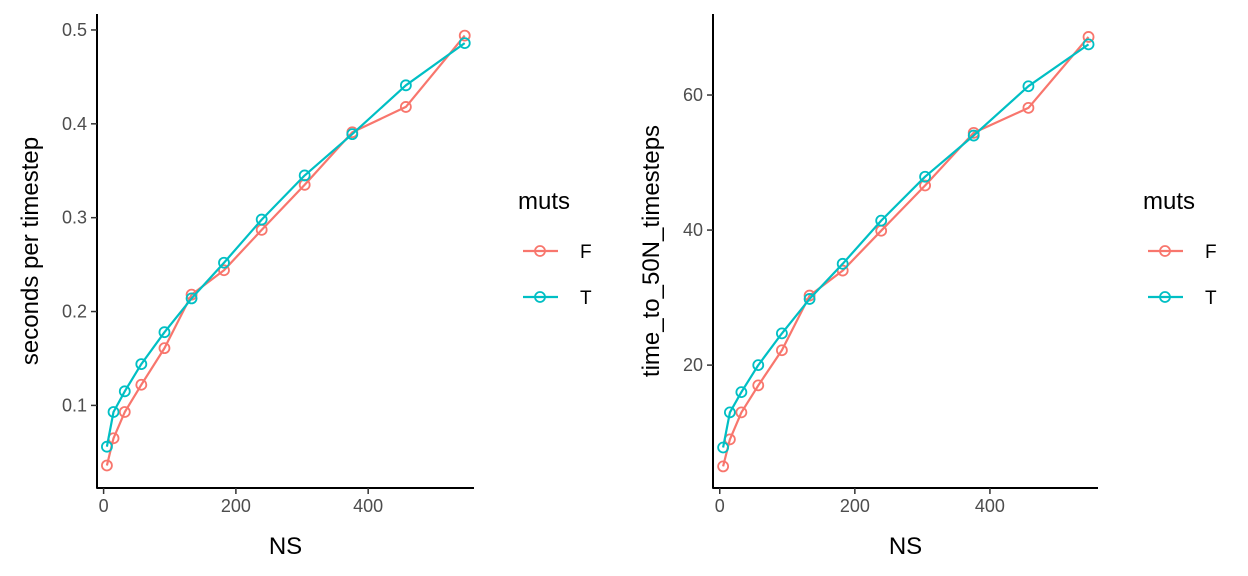 This screenshot has height=576, width=1248. What do you see at coordinates (74, 30) in the screenshot?
I see `y-tick-label: 0.5` at bounding box center [74, 30].